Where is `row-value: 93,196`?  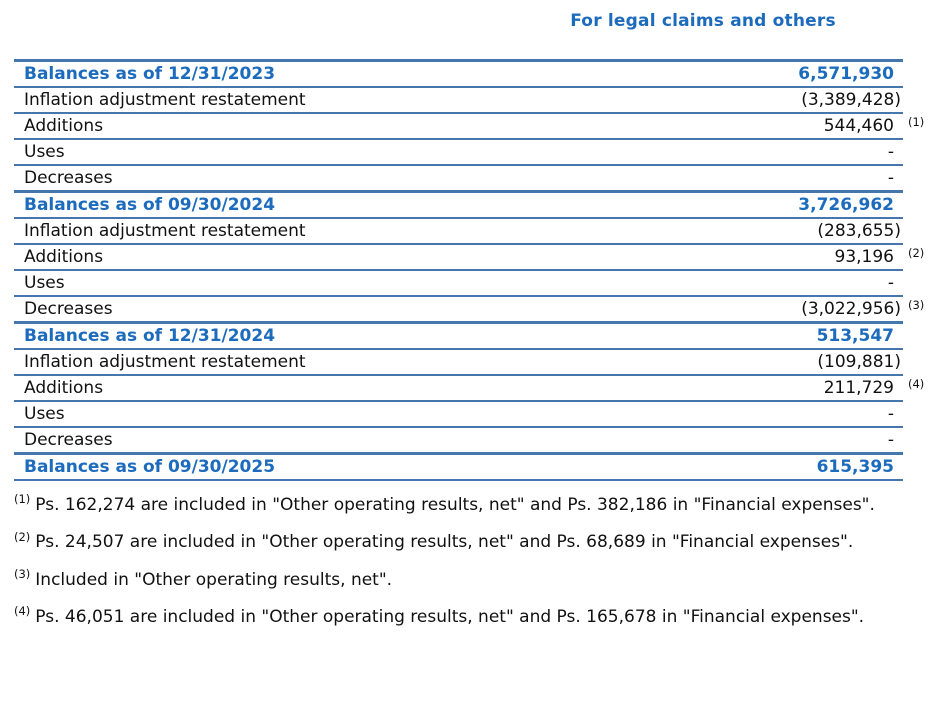 row-value: 93,196 is located at coordinates (864, 257).